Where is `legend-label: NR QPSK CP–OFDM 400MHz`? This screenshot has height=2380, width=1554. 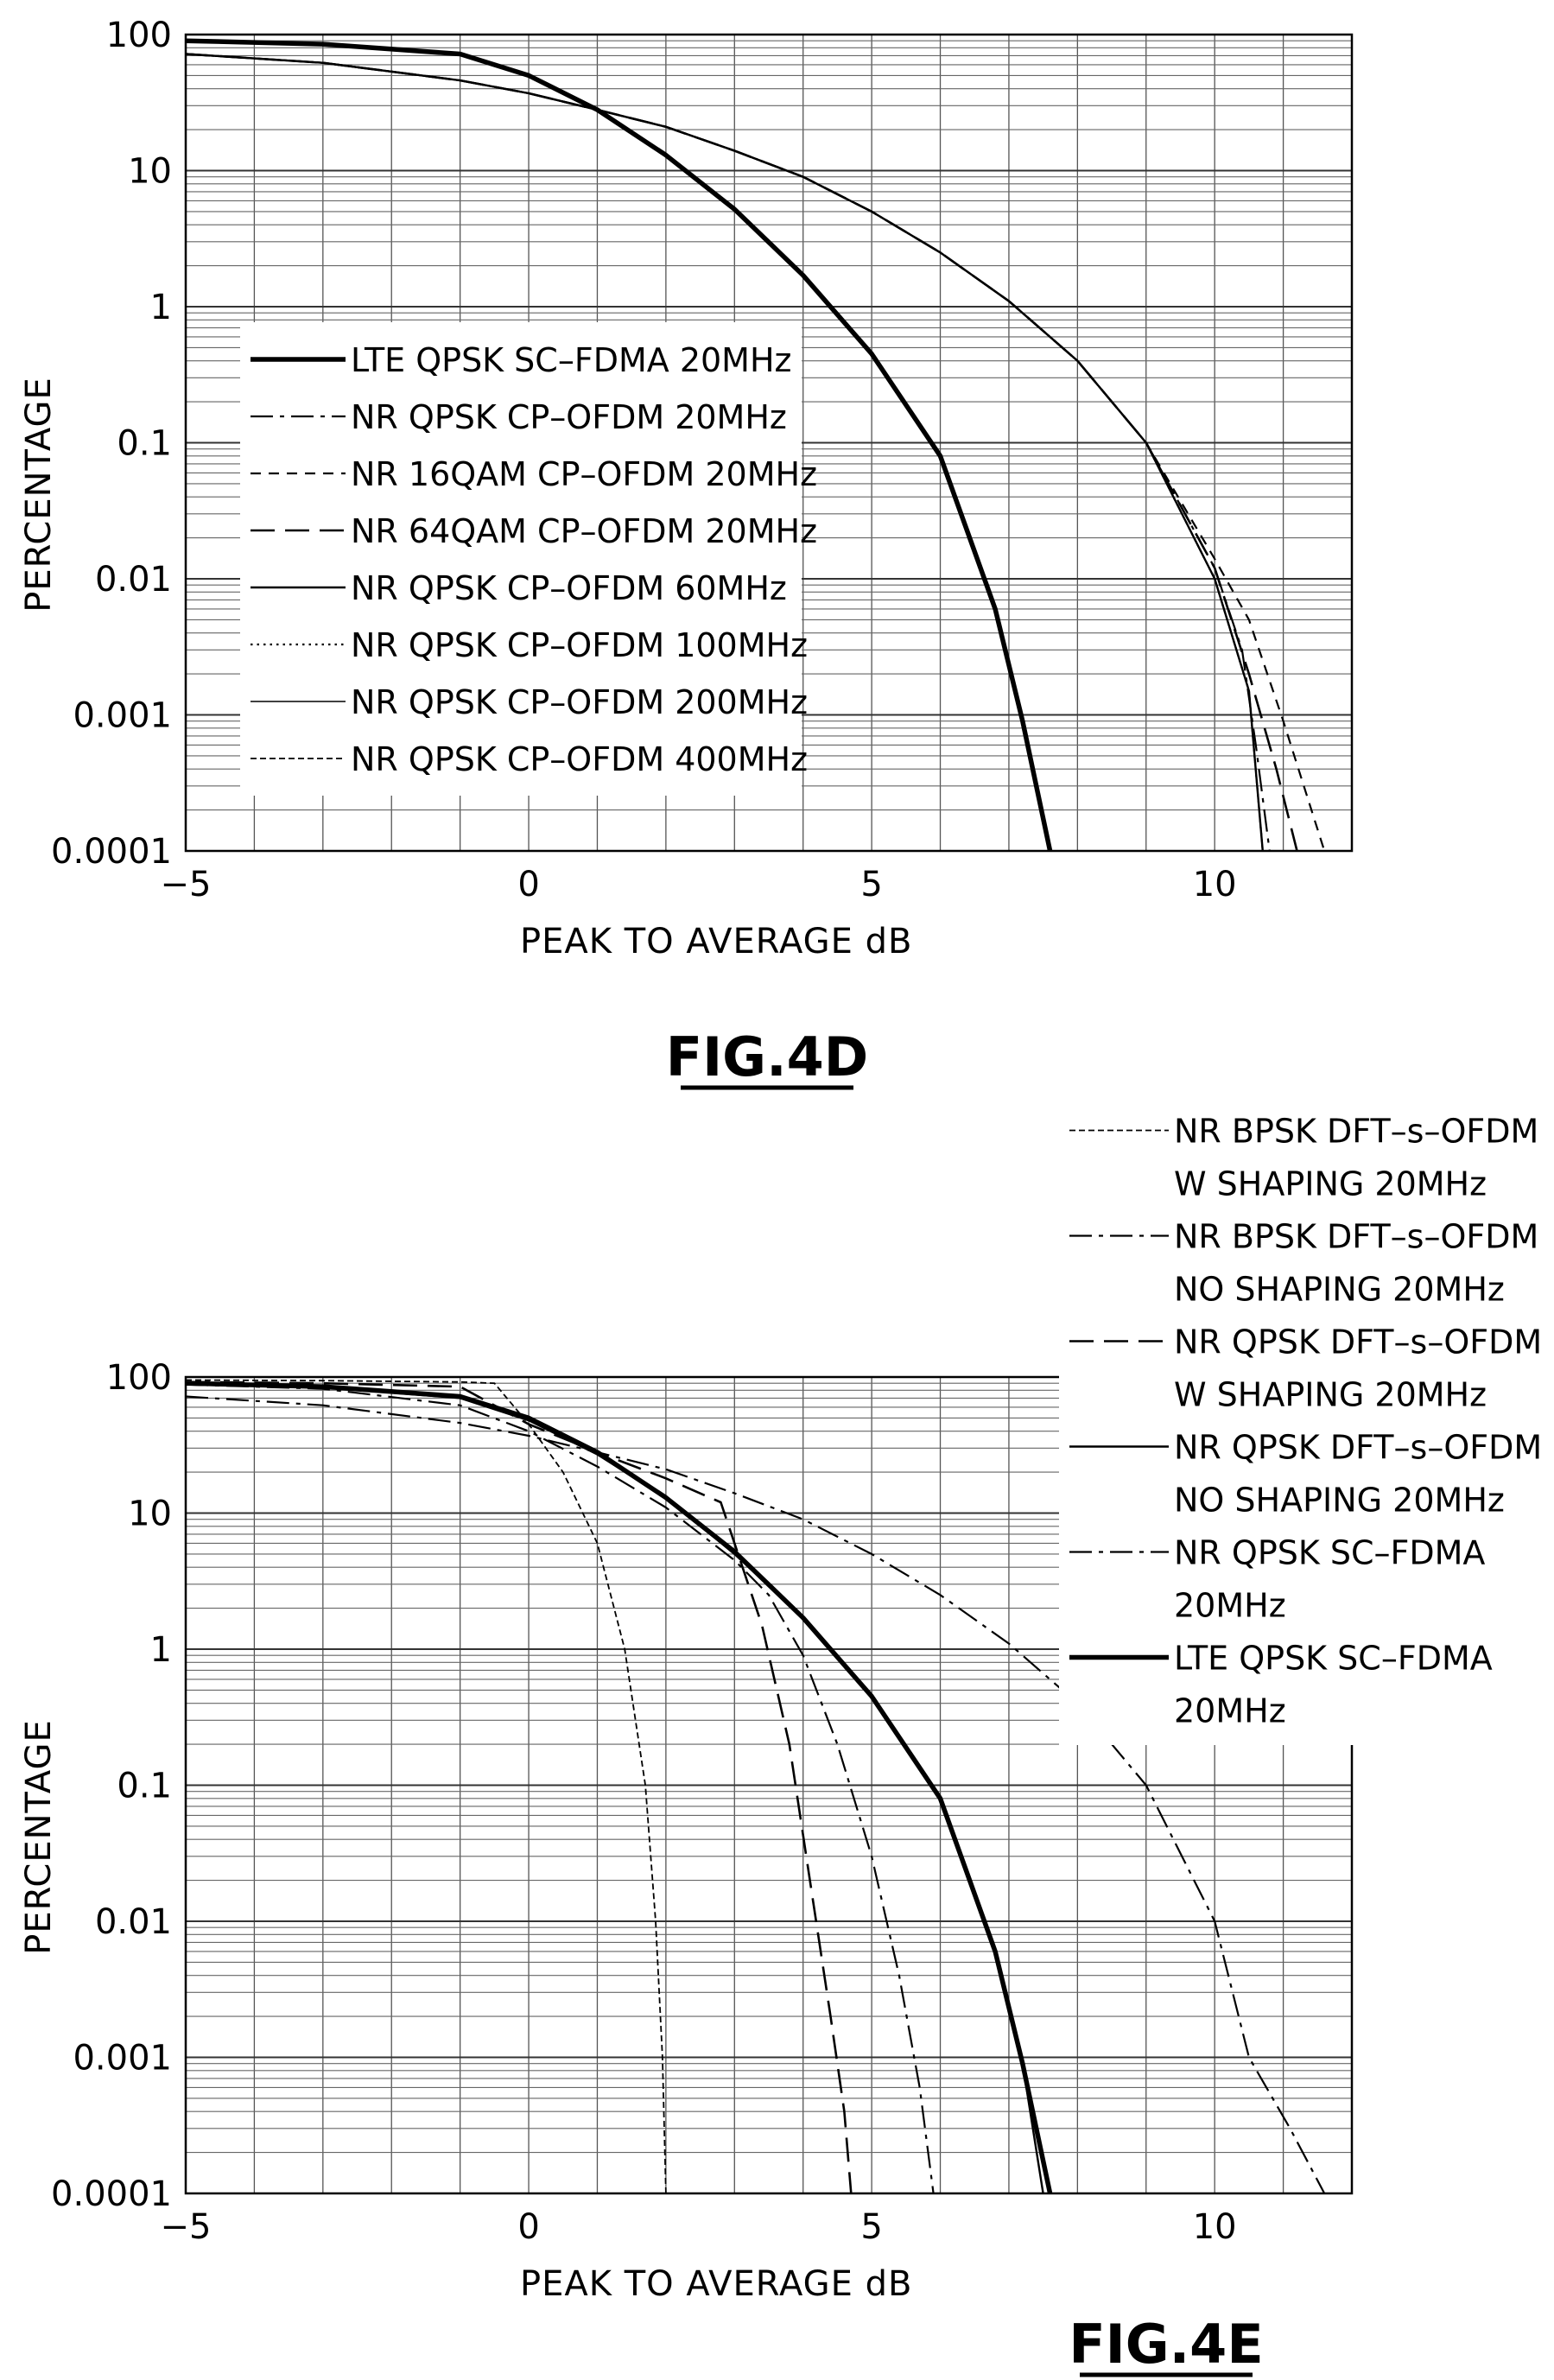 legend-label: NR QPSK CP–OFDM 400MHz is located at coordinates (579, 759).